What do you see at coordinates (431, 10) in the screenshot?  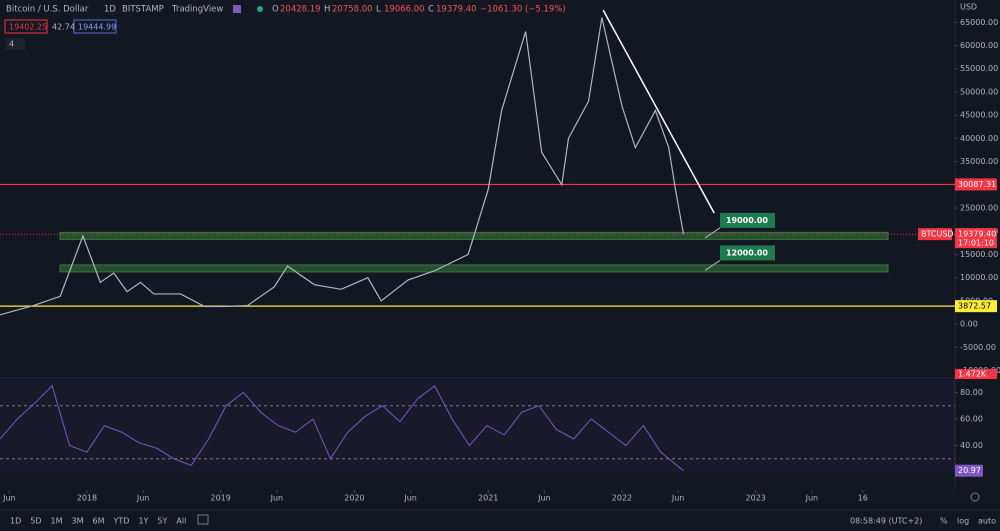 I see `ohlc-key: C` at bounding box center [431, 10].